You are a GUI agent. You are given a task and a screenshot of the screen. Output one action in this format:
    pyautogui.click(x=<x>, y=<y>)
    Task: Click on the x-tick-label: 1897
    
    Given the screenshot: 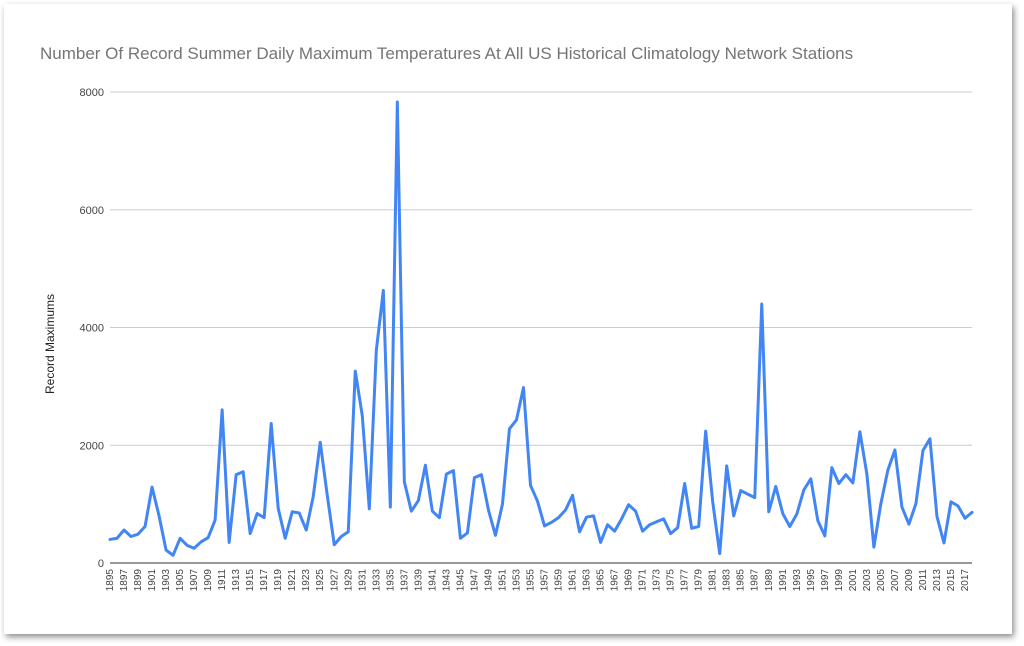 What is the action you would take?
    pyautogui.click(x=124, y=580)
    